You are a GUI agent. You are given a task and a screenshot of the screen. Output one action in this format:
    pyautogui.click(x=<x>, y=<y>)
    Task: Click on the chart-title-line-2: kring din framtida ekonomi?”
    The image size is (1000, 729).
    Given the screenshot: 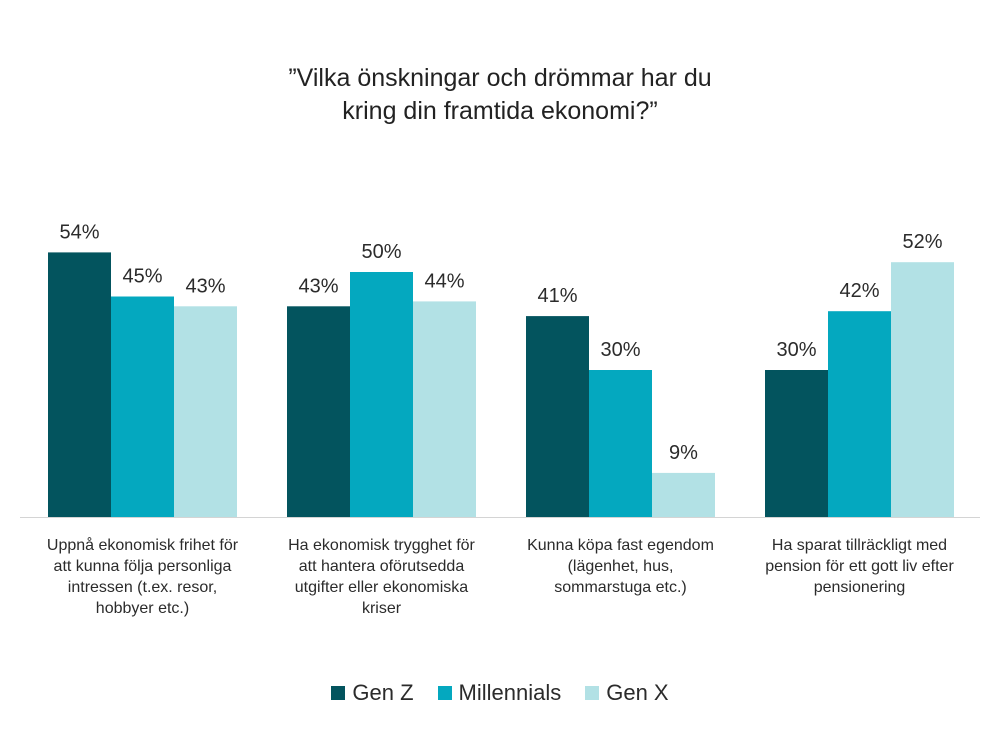 What is the action you would take?
    pyautogui.click(x=500, y=111)
    